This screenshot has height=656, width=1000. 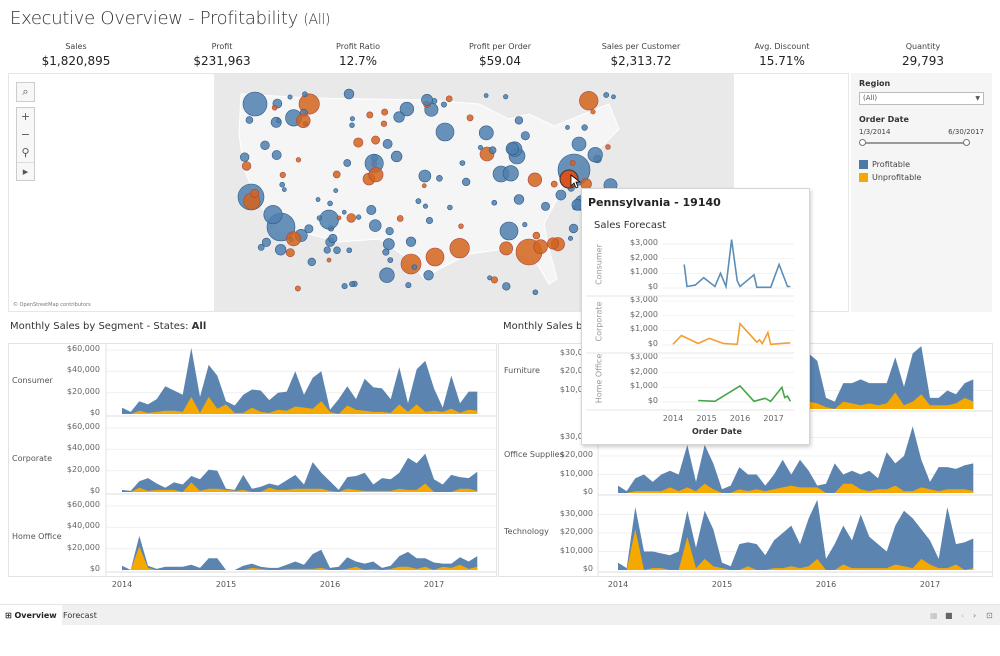 What do you see at coordinates (916, 143) in the screenshot?
I see `slider-track` at bounding box center [916, 143].